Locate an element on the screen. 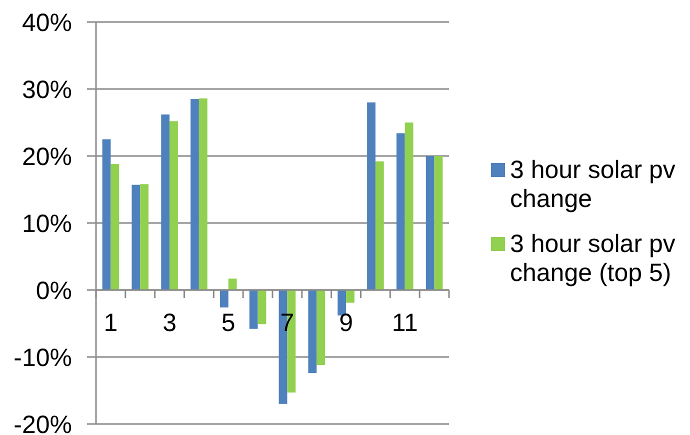 Image resolution: width=690 pixels, height=435 pixels. x-tick-label: 11 is located at coordinates (405, 323).